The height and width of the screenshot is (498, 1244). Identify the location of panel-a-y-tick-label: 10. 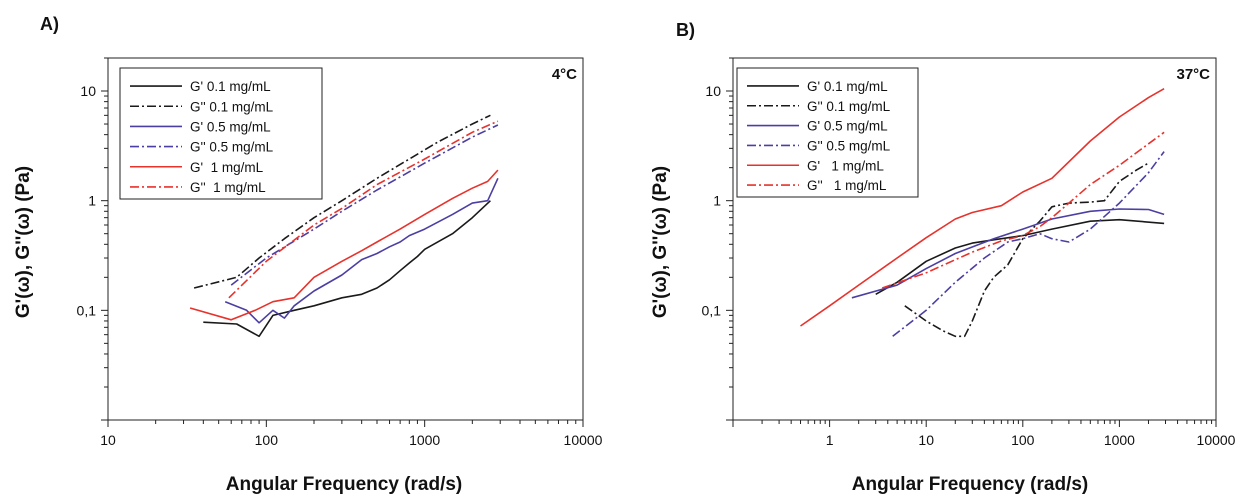
(88, 91).